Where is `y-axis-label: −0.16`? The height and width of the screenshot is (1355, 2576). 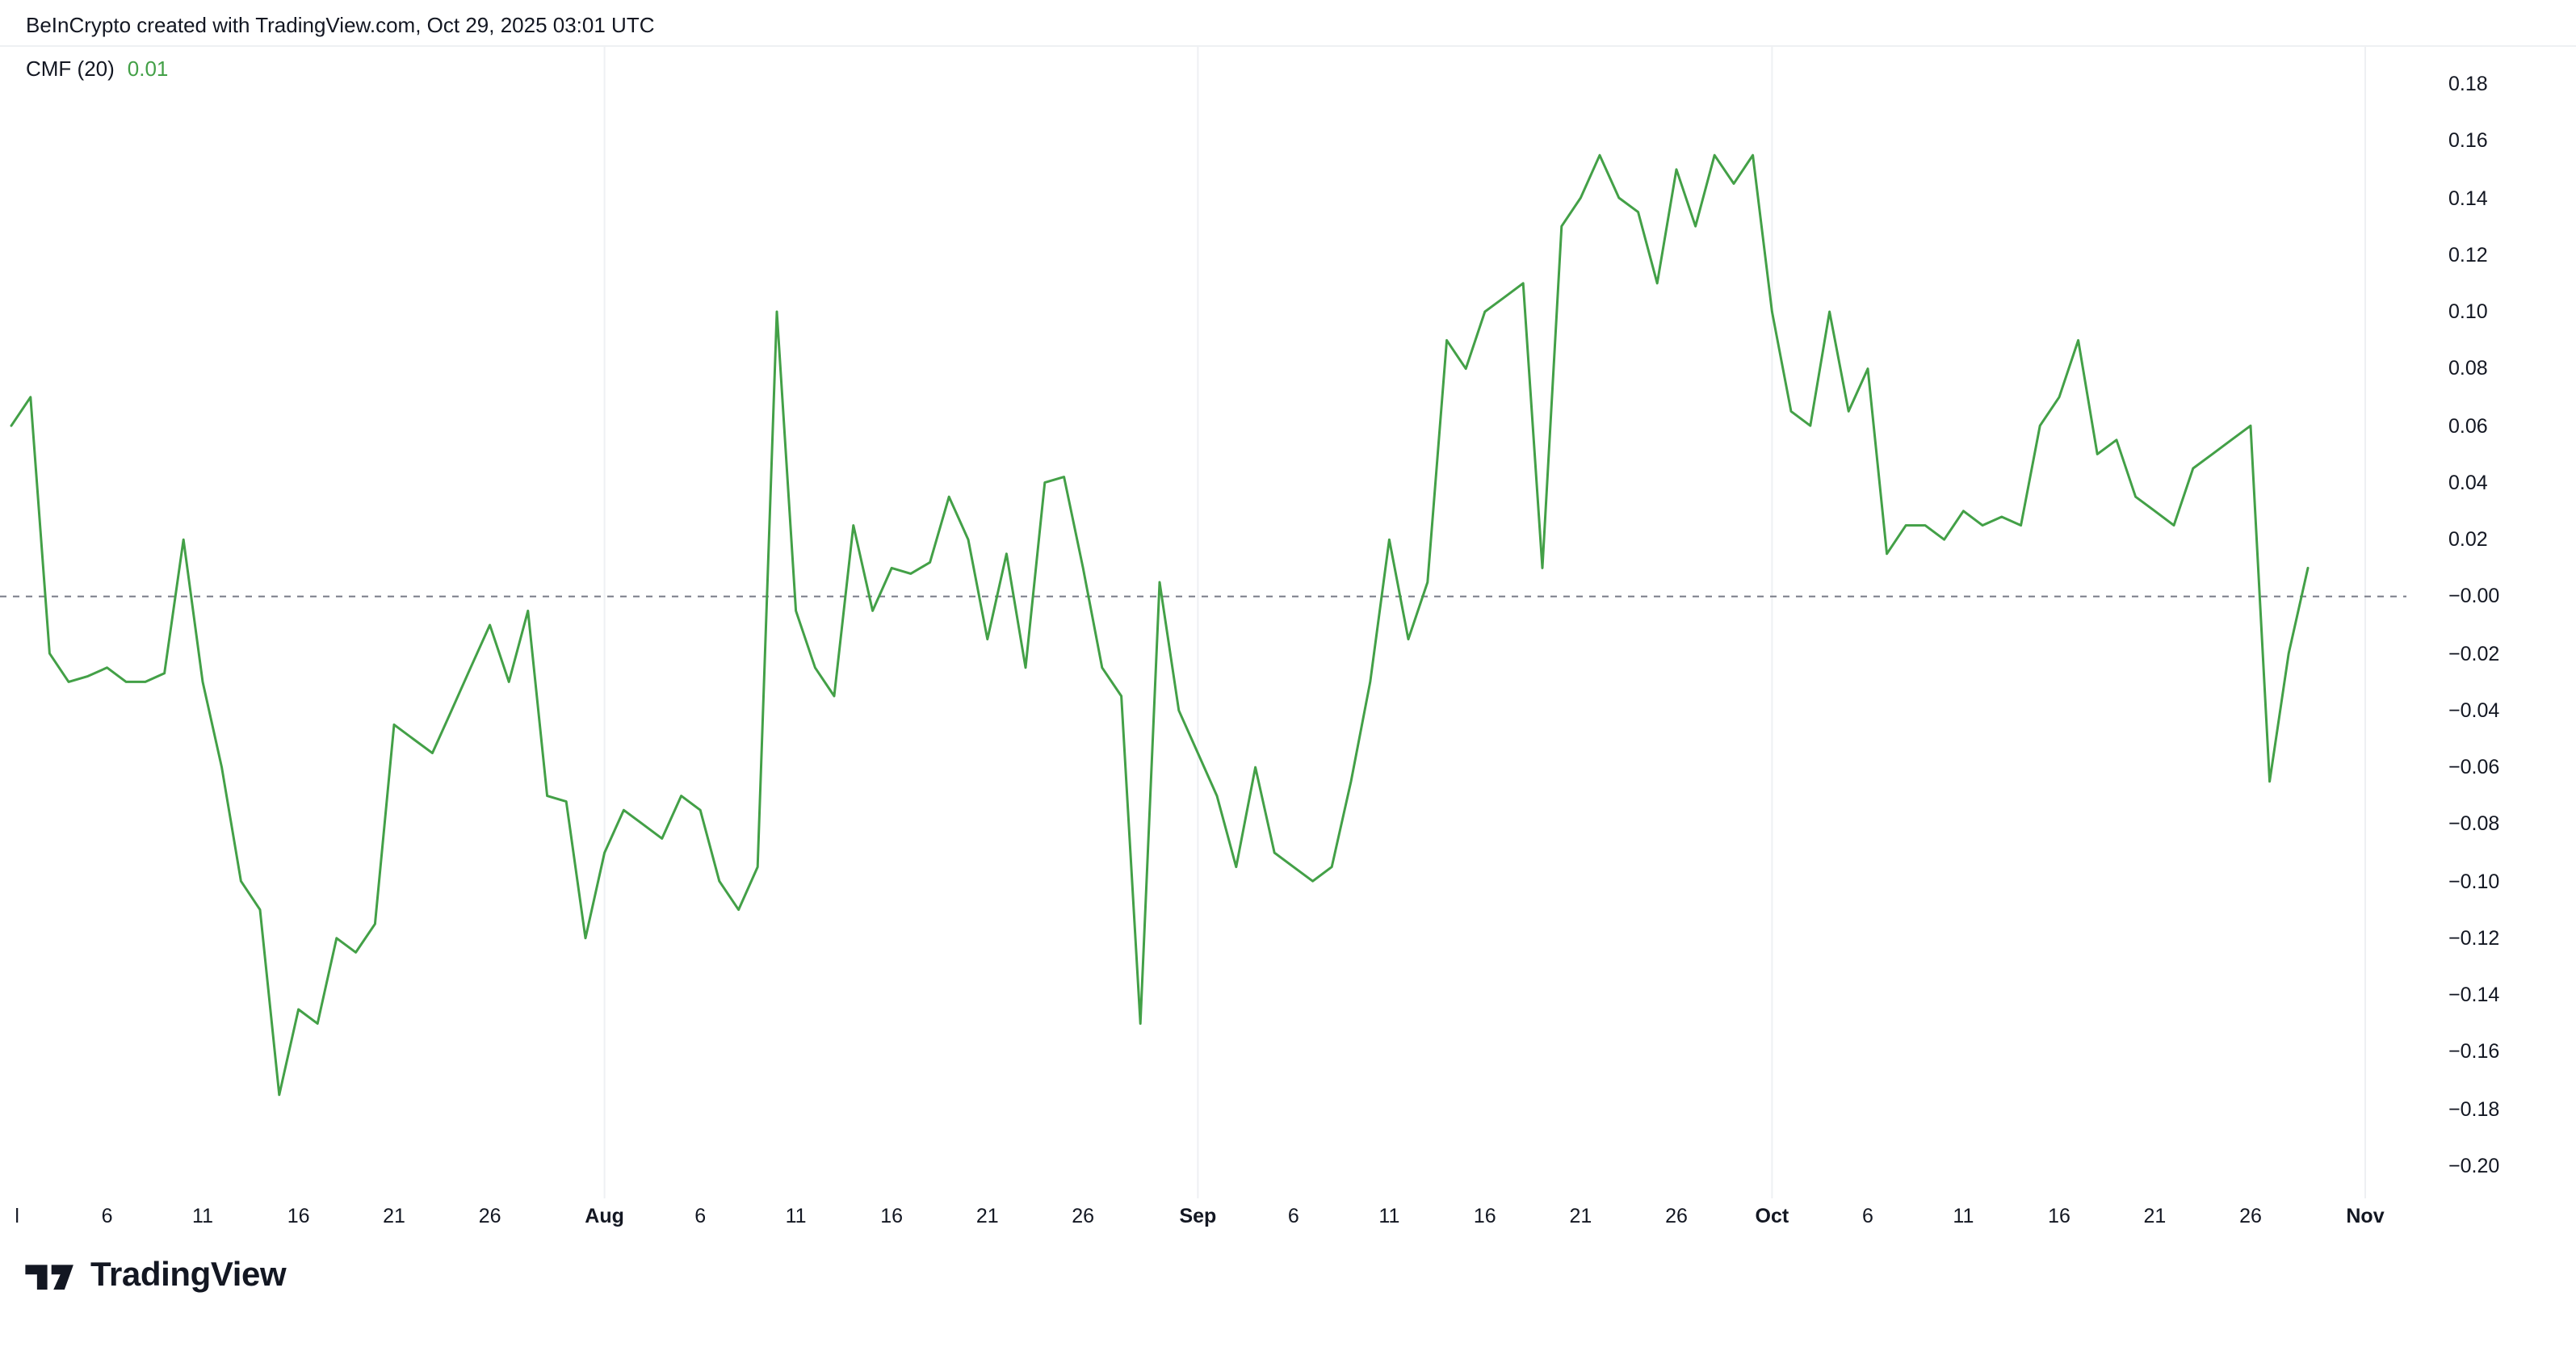
y-axis-label: −0.16 is located at coordinates (2474, 1052).